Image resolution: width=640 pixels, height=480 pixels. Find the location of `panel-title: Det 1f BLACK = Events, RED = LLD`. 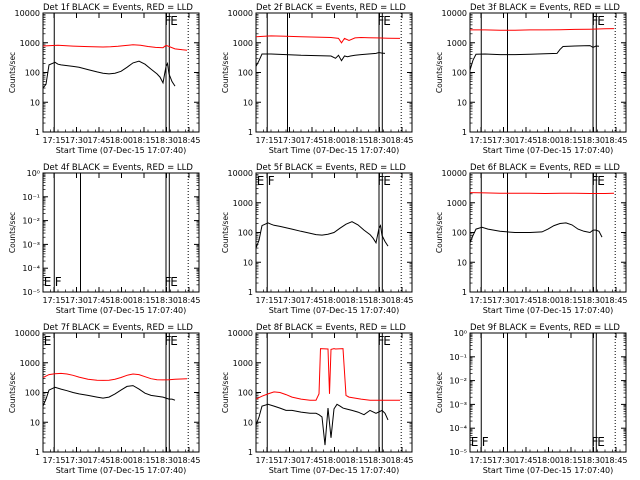

panel-title: Det 1f BLACK = Events, RED = LLD is located at coordinates (118, 8).